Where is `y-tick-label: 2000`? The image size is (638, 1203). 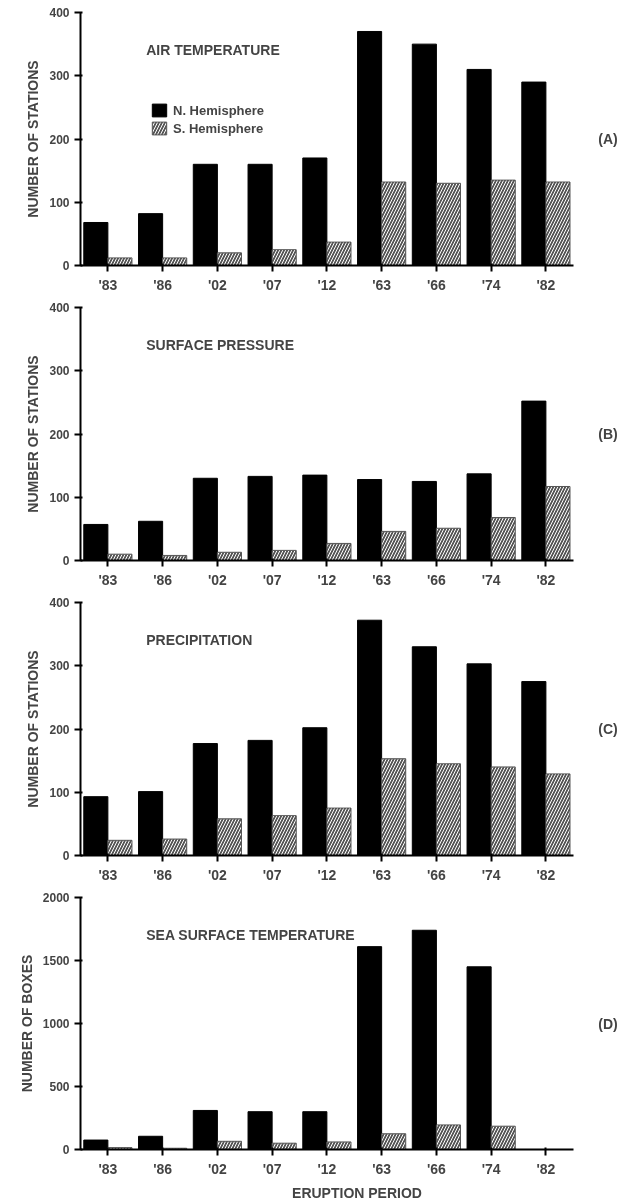
y-tick-label: 2000 is located at coordinates (56, 898).